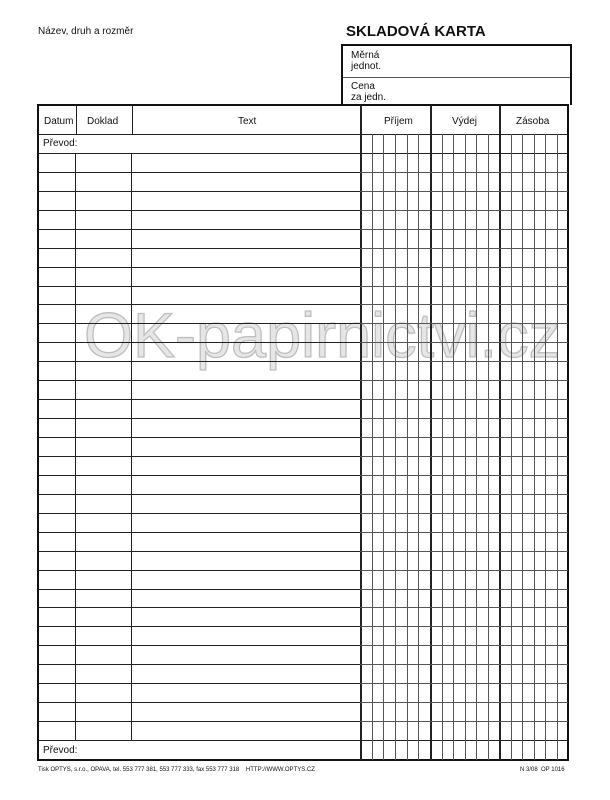 Image resolution: width=610 pixels, height=800 pixels. I want to click on form-code: N 3/08 OP 1016, so click(542, 770).